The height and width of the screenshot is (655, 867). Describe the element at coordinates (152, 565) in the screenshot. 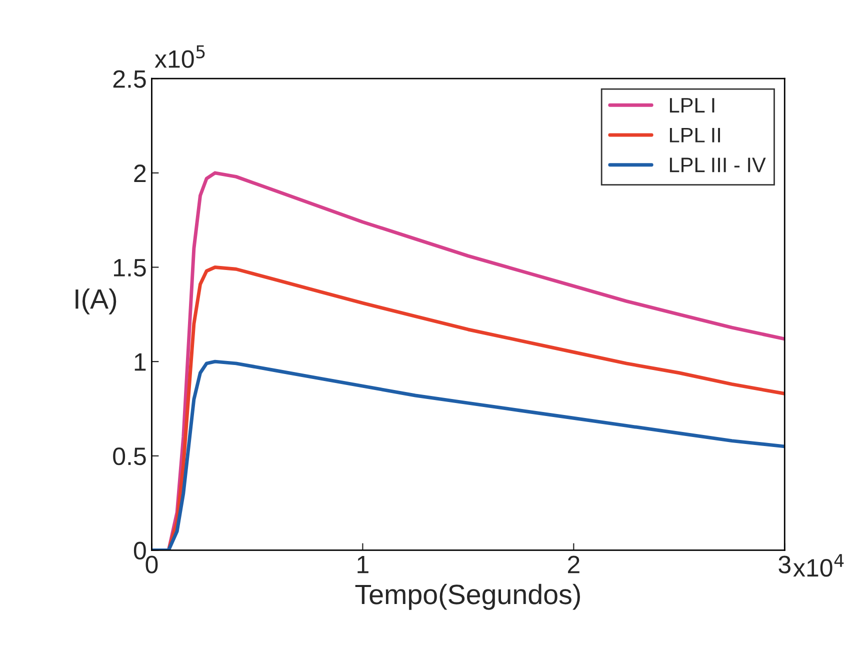

I see `x-tick-label: 0` at that location.